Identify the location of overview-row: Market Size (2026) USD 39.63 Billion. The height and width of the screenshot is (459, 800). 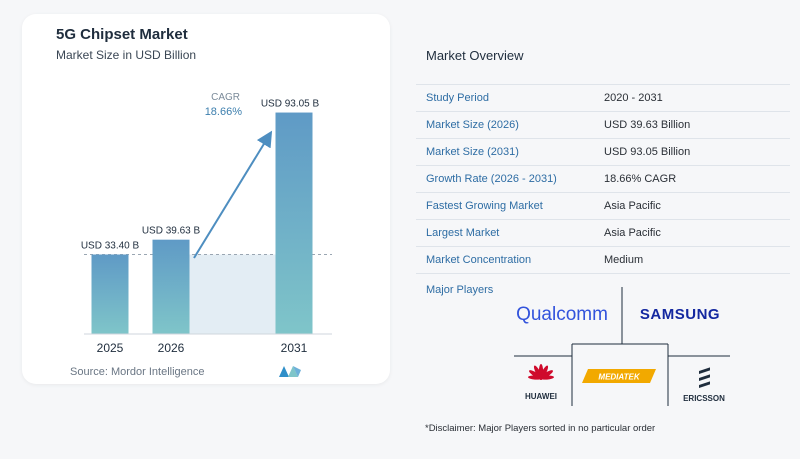
(603, 125).